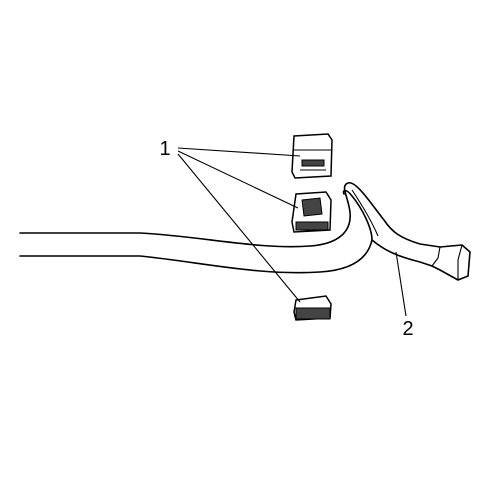 The image size is (500, 477). Describe the element at coordinates (312, 308) in the screenshot. I see `bushing-lower` at that location.